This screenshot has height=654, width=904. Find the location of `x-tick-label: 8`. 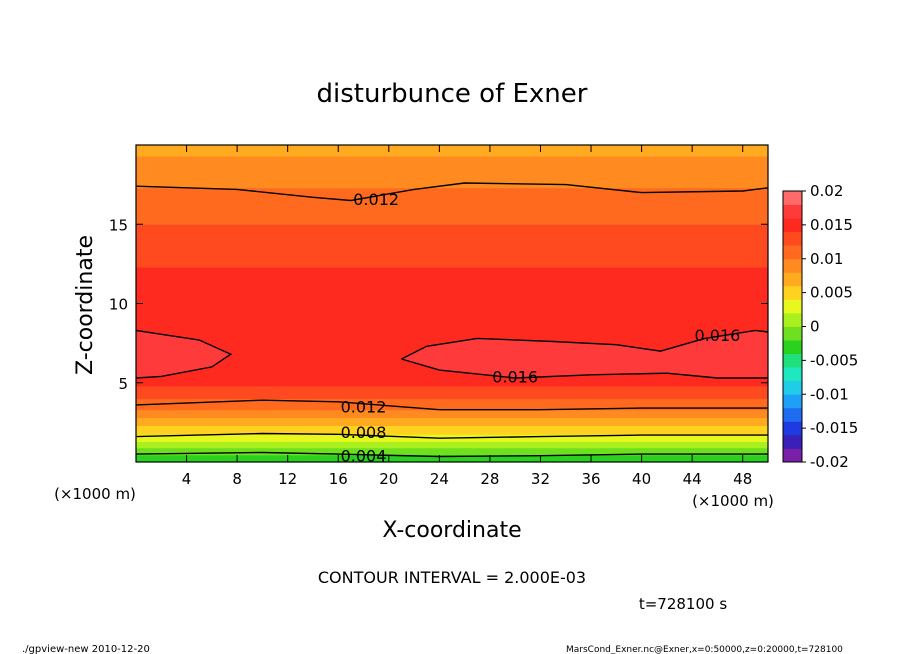

x-tick-label: 8 is located at coordinates (237, 479).